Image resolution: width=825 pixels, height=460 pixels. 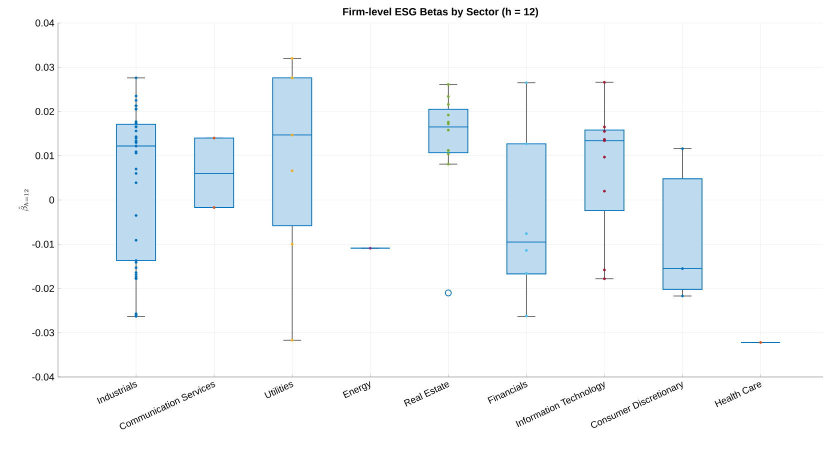 What do you see at coordinates (427, 394) in the screenshot?
I see `x-tick-label: Real Estate` at bounding box center [427, 394].